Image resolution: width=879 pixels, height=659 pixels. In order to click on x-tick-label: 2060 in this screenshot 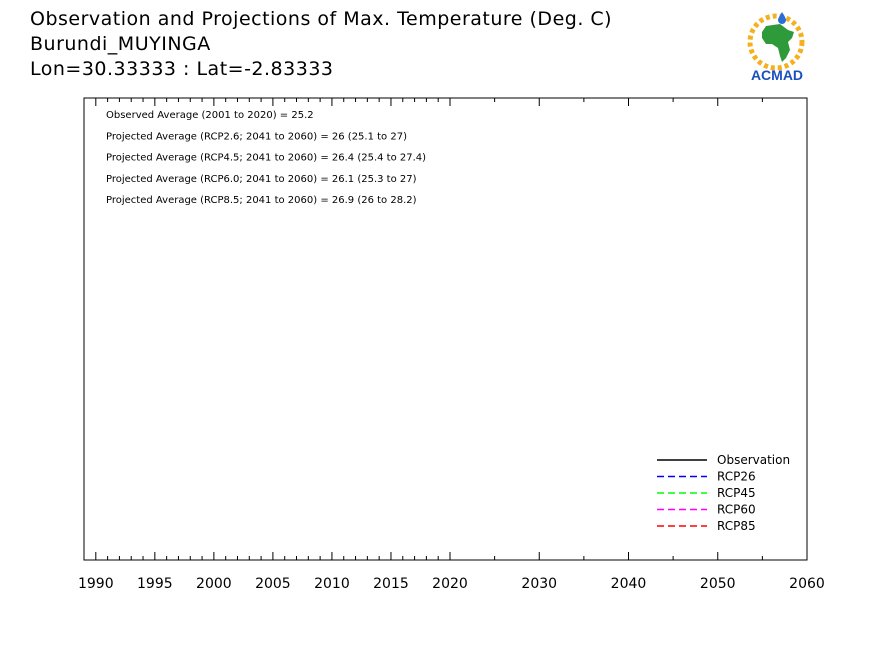, I will do `click(807, 584)`.